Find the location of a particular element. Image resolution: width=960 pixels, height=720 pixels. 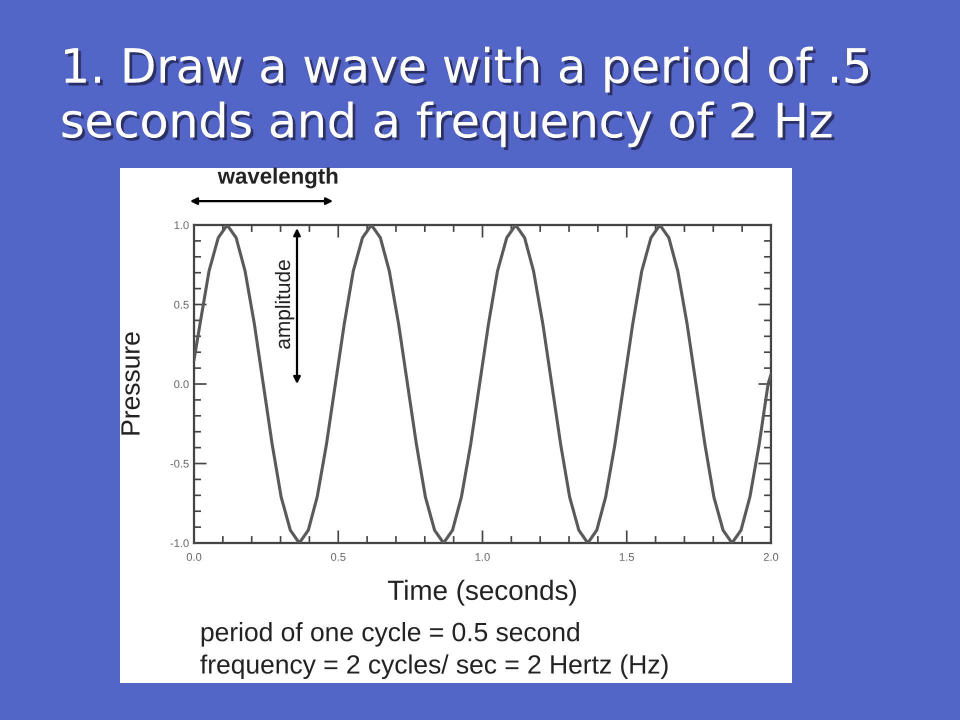

y-tick-label: -0.5 is located at coordinates (179, 464).